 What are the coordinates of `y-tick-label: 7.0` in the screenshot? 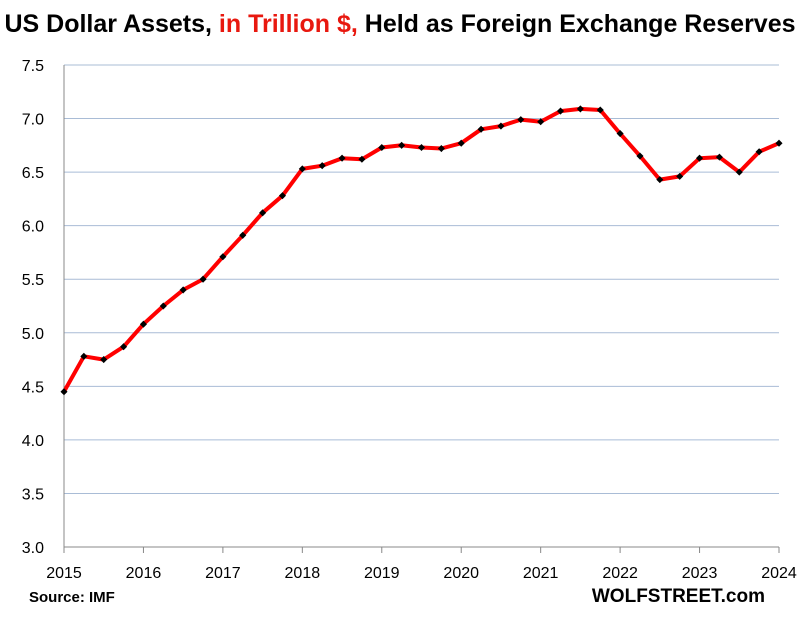 It's located at (33, 120).